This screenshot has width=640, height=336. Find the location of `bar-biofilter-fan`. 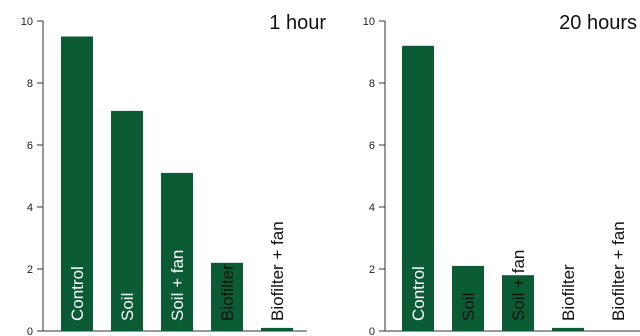

bar-biofilter-fan is located at coordinates (277, 329).